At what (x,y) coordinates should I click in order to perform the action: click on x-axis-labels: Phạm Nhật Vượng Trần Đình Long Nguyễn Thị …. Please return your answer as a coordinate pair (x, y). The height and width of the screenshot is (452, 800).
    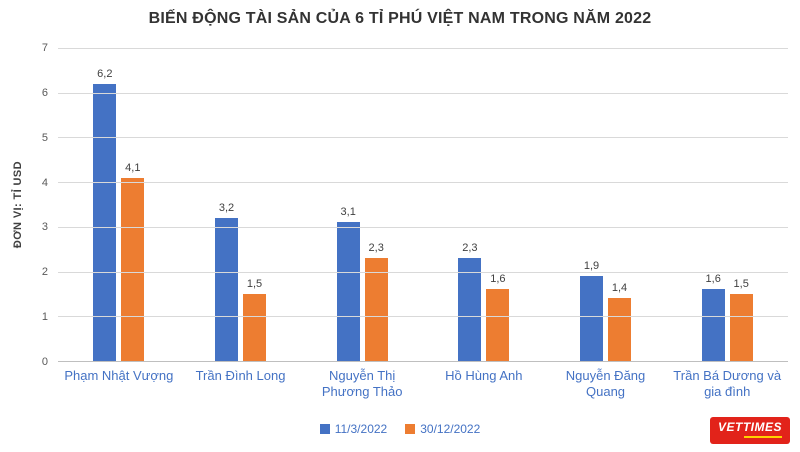
    Looking at the image, I should click on (423, 384).